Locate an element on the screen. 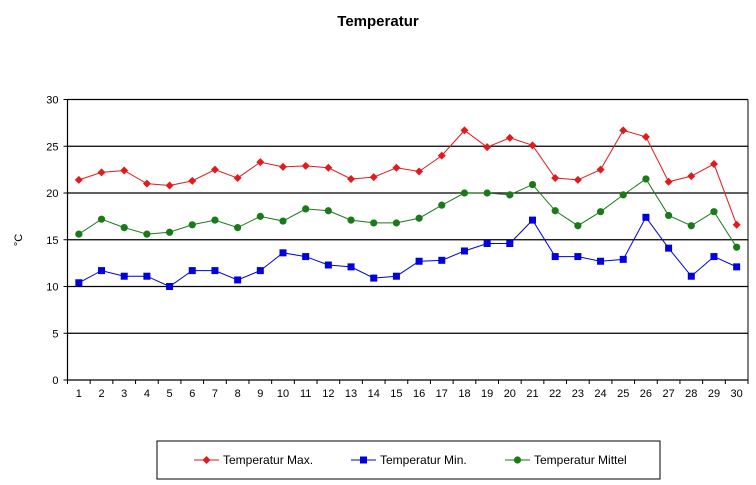 Image resolution: width=756 pixels, height=485 pixels. legend-item: Temperatur Max. is located at coordinates (253, 460).